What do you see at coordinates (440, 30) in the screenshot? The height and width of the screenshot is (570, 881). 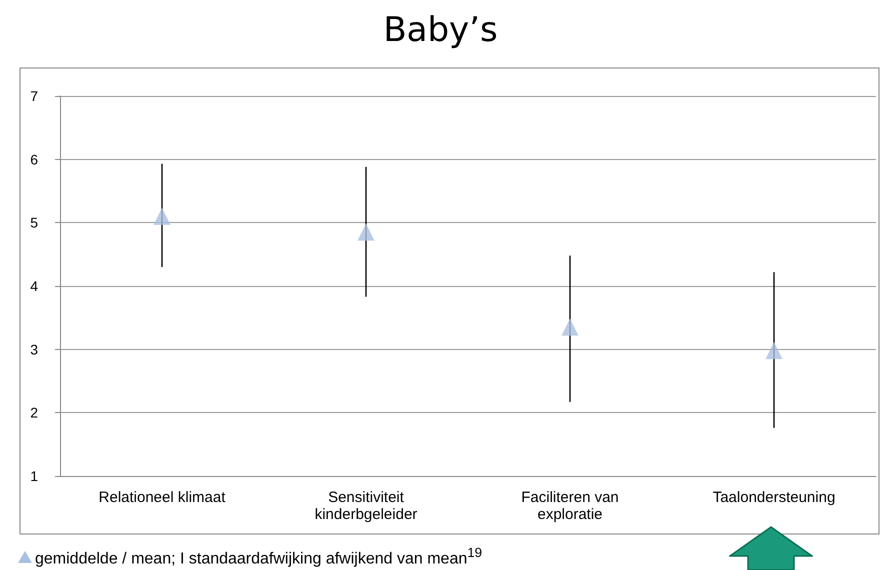 I see `chart-title: Baby’s` at bounding box center [440, 30].